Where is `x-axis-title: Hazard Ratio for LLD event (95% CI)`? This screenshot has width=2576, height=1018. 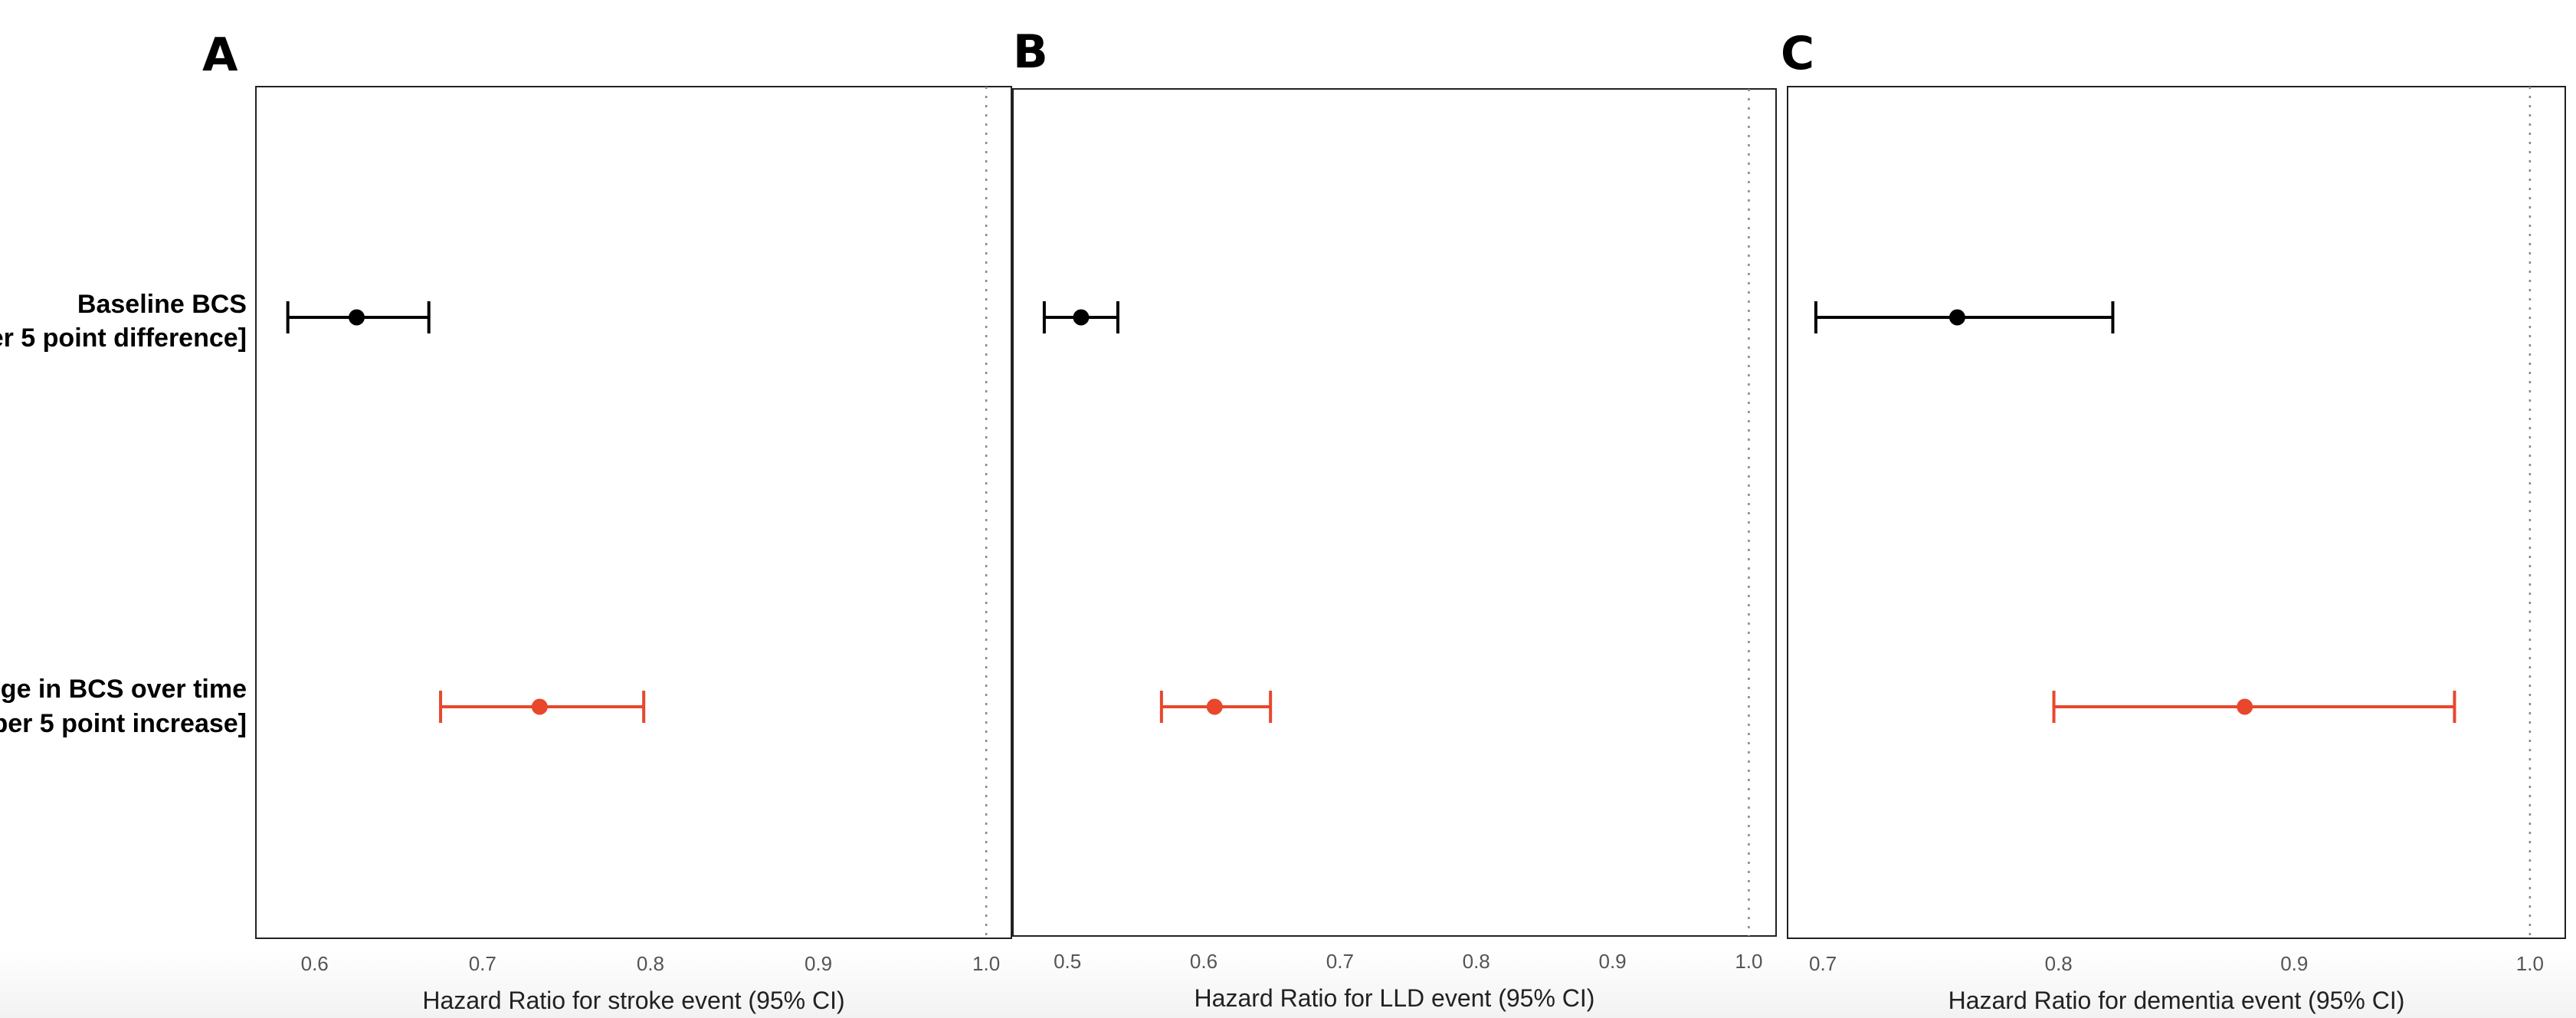
x-axis-title: Hazard Ratio for LLD event (95% CI) is located at coordinates (1395, 998).